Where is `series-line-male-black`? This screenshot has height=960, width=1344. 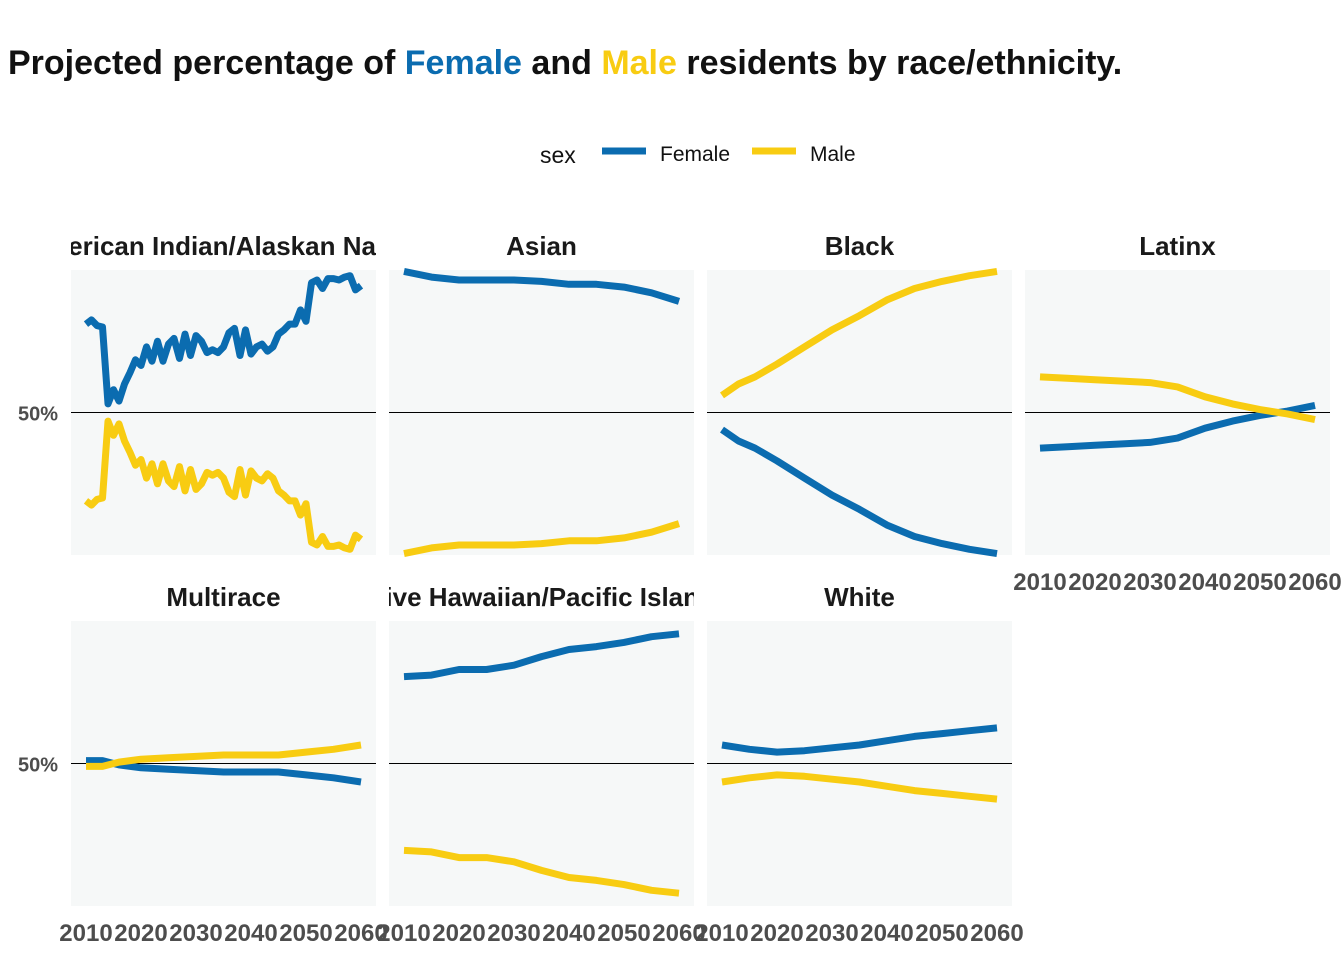
series-line-male-black is located at coordinates (859, 333).